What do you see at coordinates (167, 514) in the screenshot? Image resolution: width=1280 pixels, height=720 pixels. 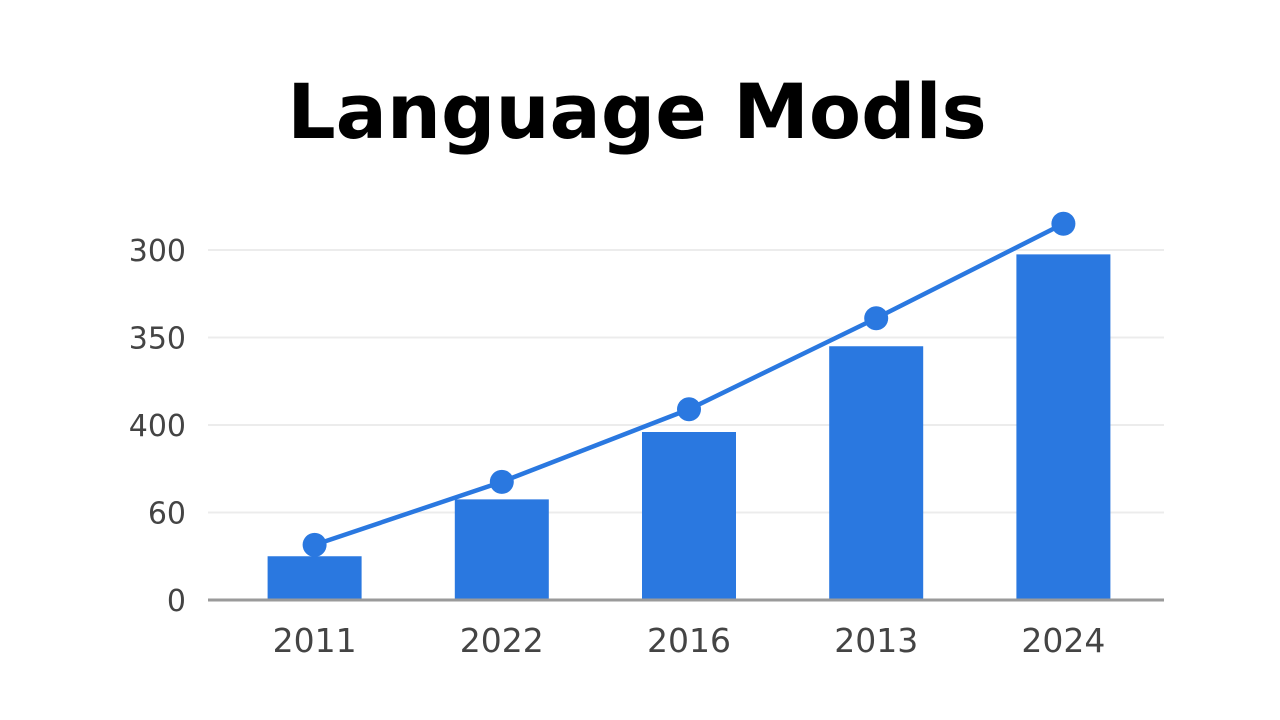 I see `y-tick-label: 60` at bounding box center [167, 514].